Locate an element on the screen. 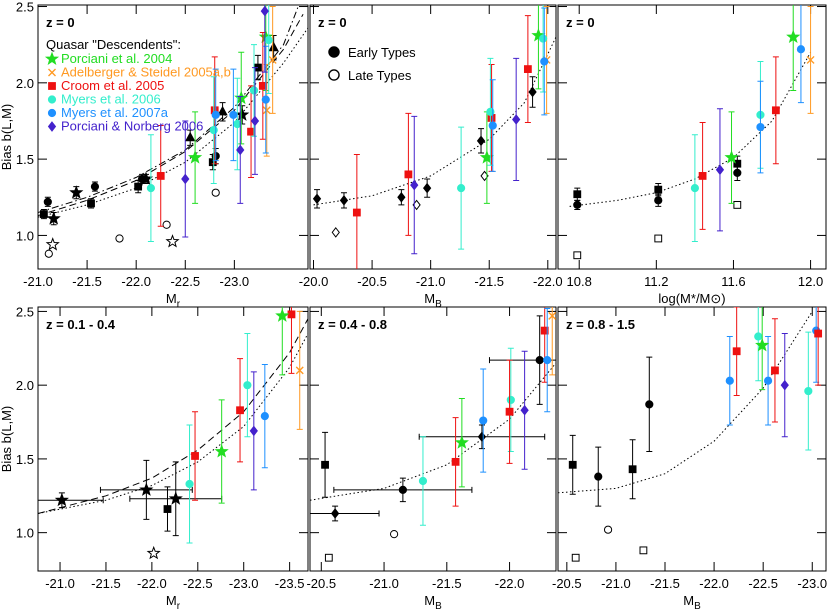 The image size is (830, 609). y-tick-label: 2.5 is located at coordinates (25, 311).